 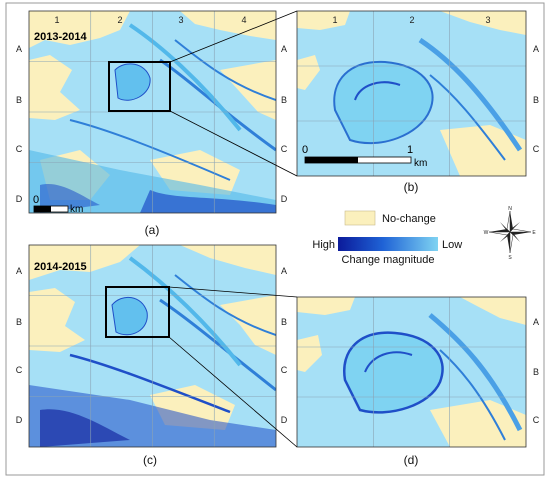 I want to click on inset-box-a, so click(x=139, y=86).